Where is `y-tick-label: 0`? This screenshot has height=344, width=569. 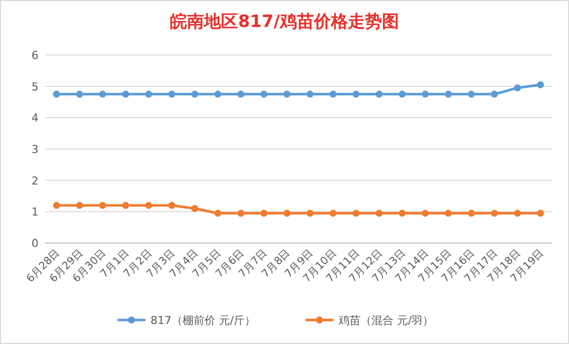 y-tick-label: 0 is located at coordinates (35, 243).